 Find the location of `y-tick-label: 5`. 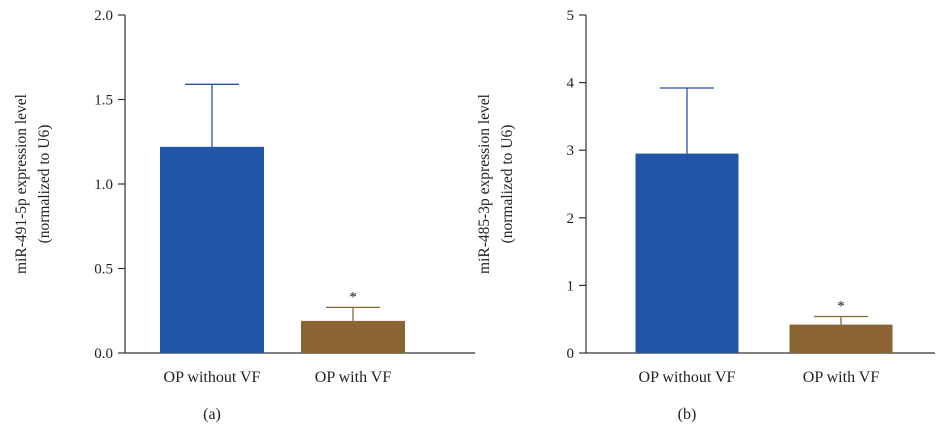

y-tick-label: 5 is located at coordinates (571, 16).